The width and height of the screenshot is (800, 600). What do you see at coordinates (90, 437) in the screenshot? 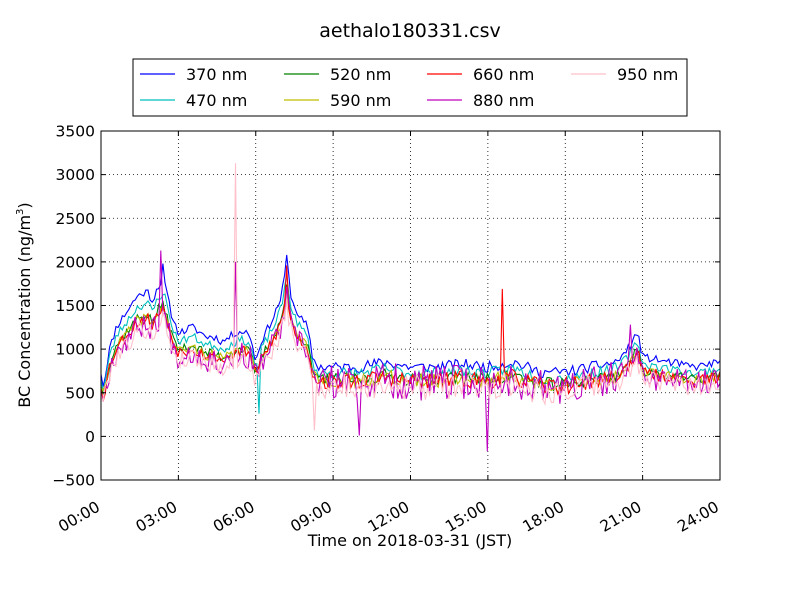
I see `y-tick-label: 0` at bounding box center [90, 437].